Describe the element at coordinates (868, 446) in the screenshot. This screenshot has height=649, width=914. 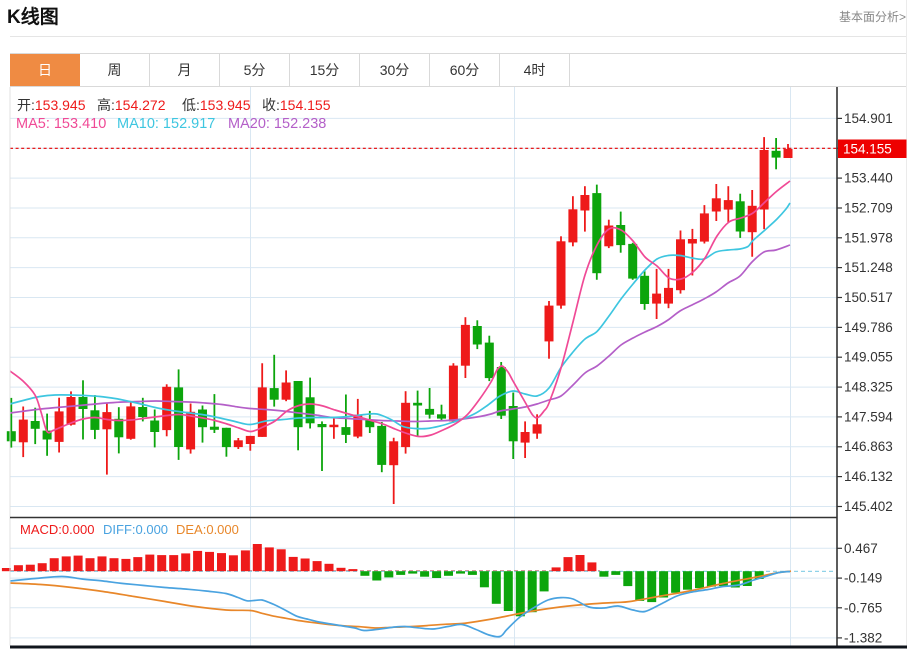
I see `svg-text: 146.863` at that location.